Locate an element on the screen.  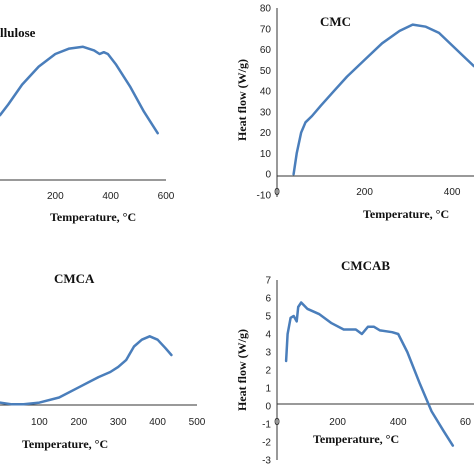
chart-title: CMCAB is located at coordinates (365, 265).